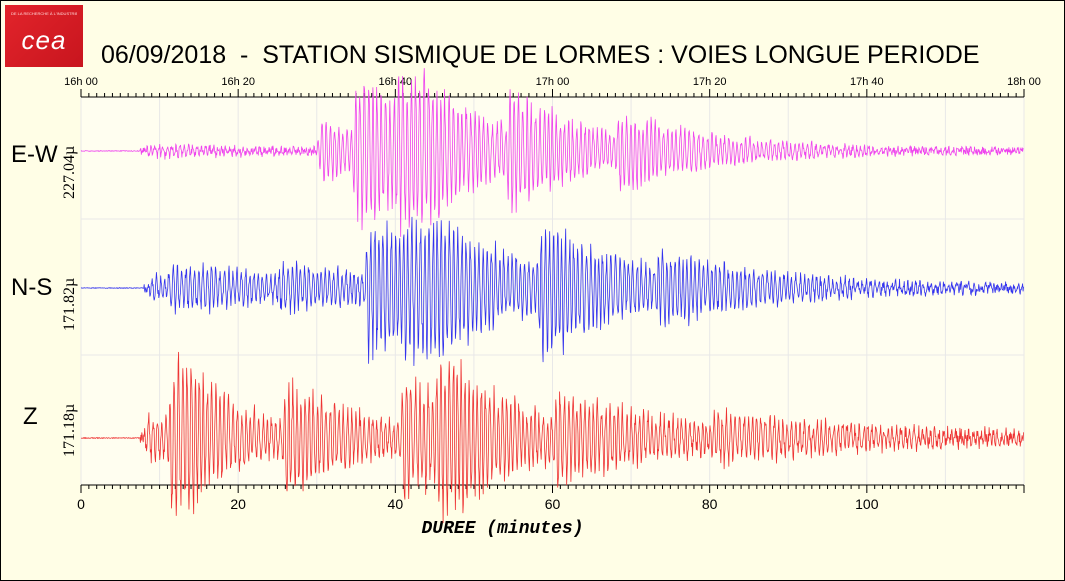 Image resolution: width=1065 pixels, height=581 pixels. Describe the element at coordinates (81, 82) in the screenshot. I see `top-axis-label: 16h 00` at that location.